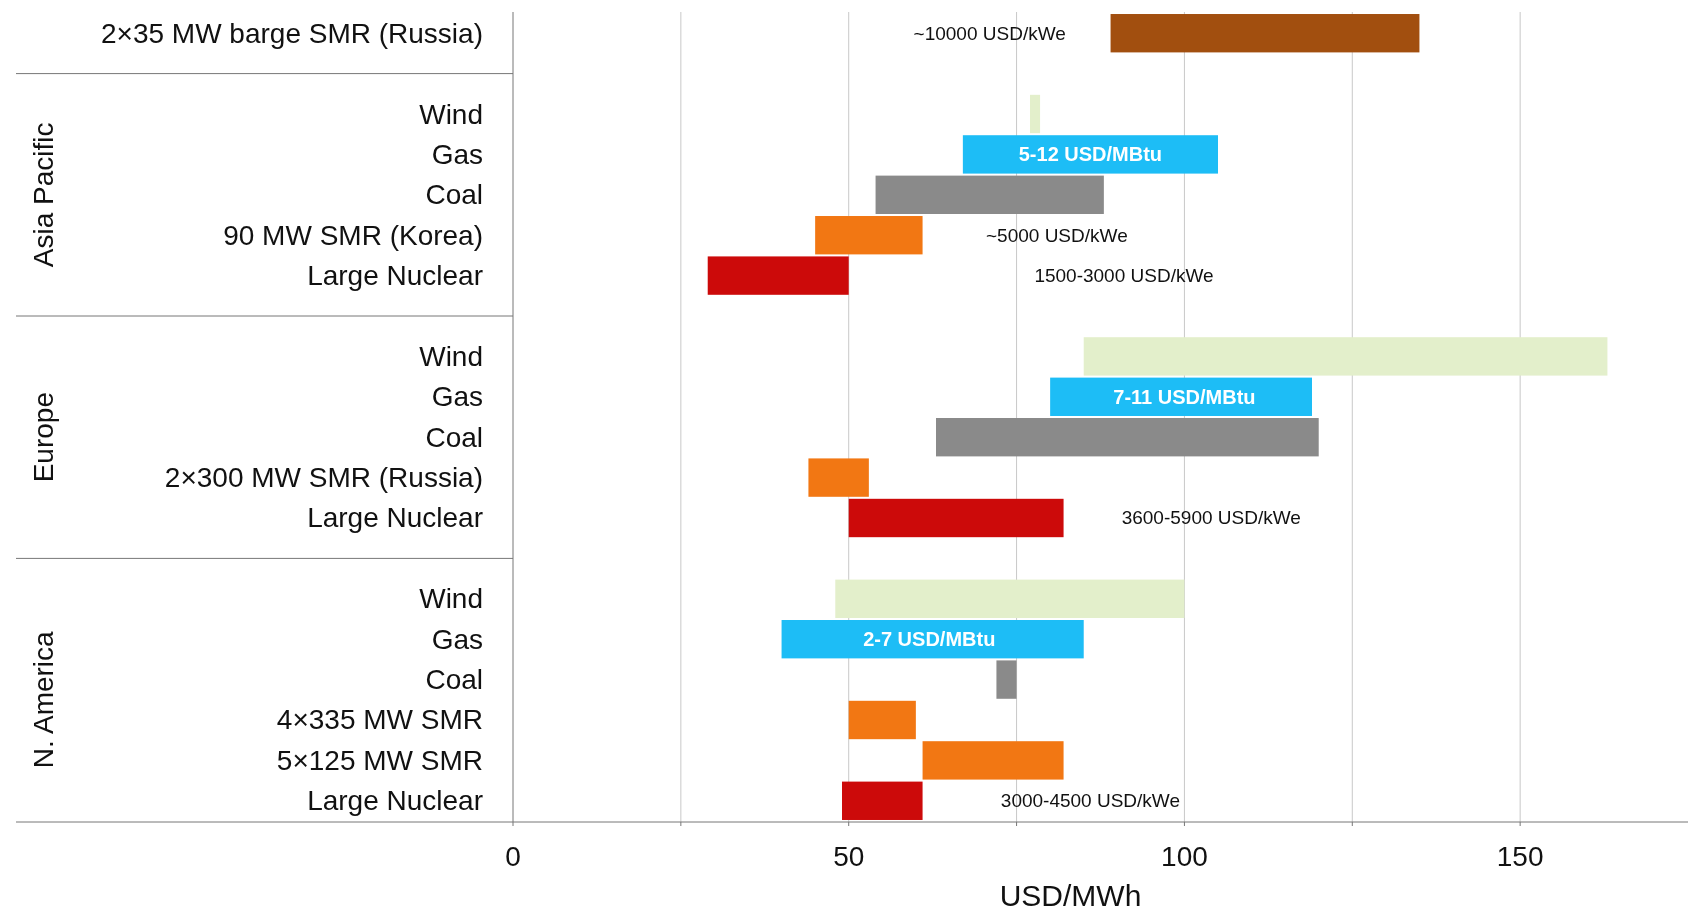 The image size is (1706, 909). Describe the element at coordinates (323, 478) in the screenshot. I see `y-tick-label: 2×300 MW SMR (Russia)` at that location.